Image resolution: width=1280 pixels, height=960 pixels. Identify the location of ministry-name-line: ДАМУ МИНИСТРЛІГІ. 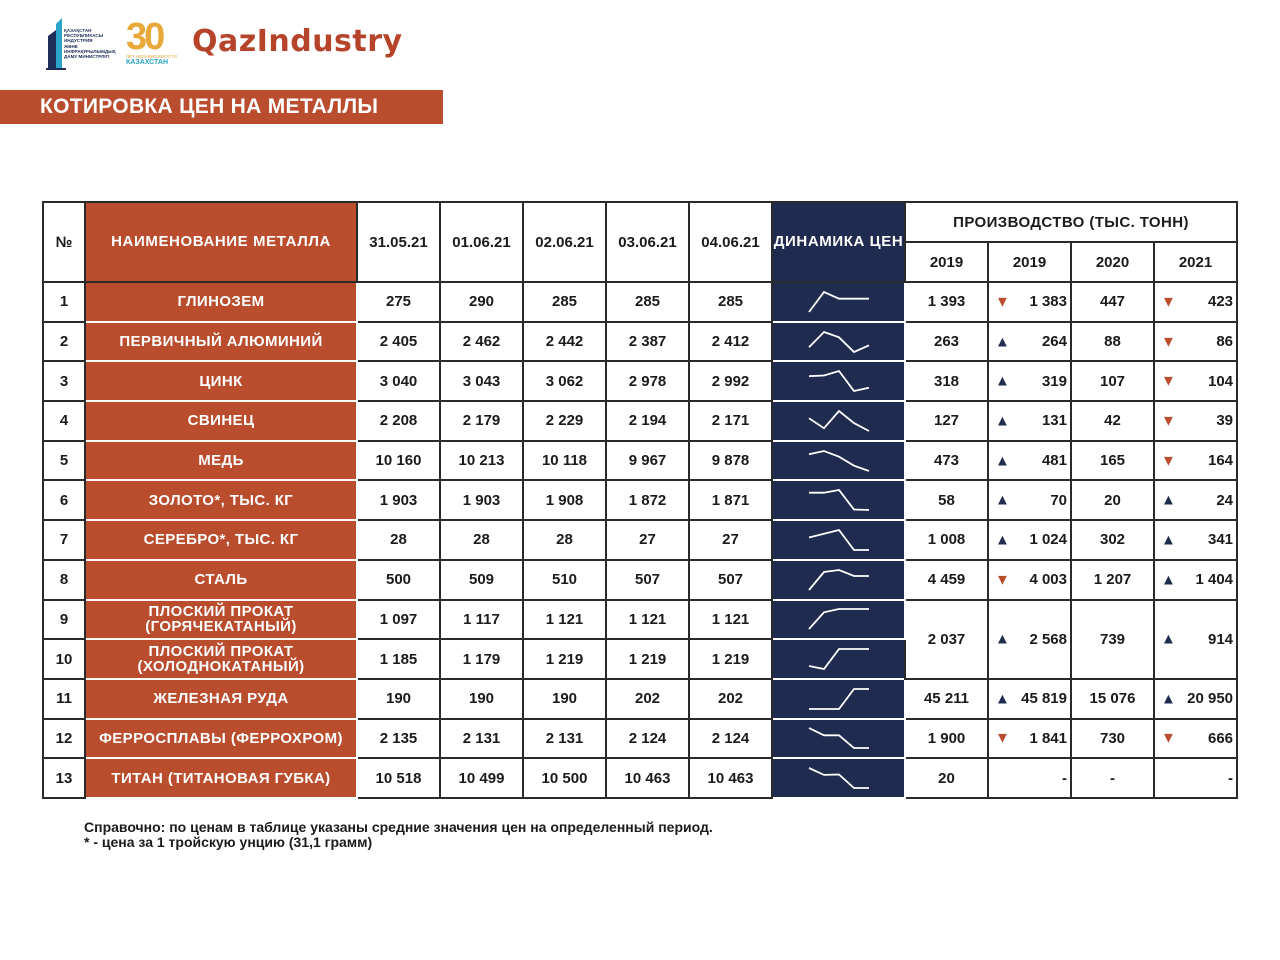
(87, 57).